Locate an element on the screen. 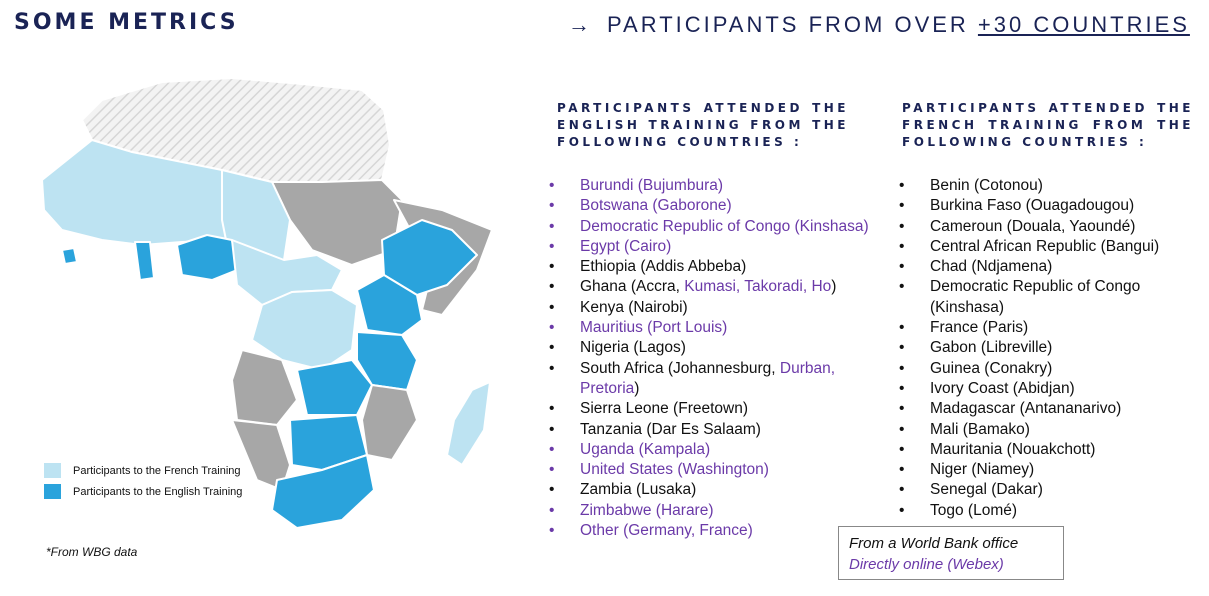 This screenshot has height=596, width=1209. list-item: Cameroun (Douala, Yaoundé) is located at coordinates (1049, 227).